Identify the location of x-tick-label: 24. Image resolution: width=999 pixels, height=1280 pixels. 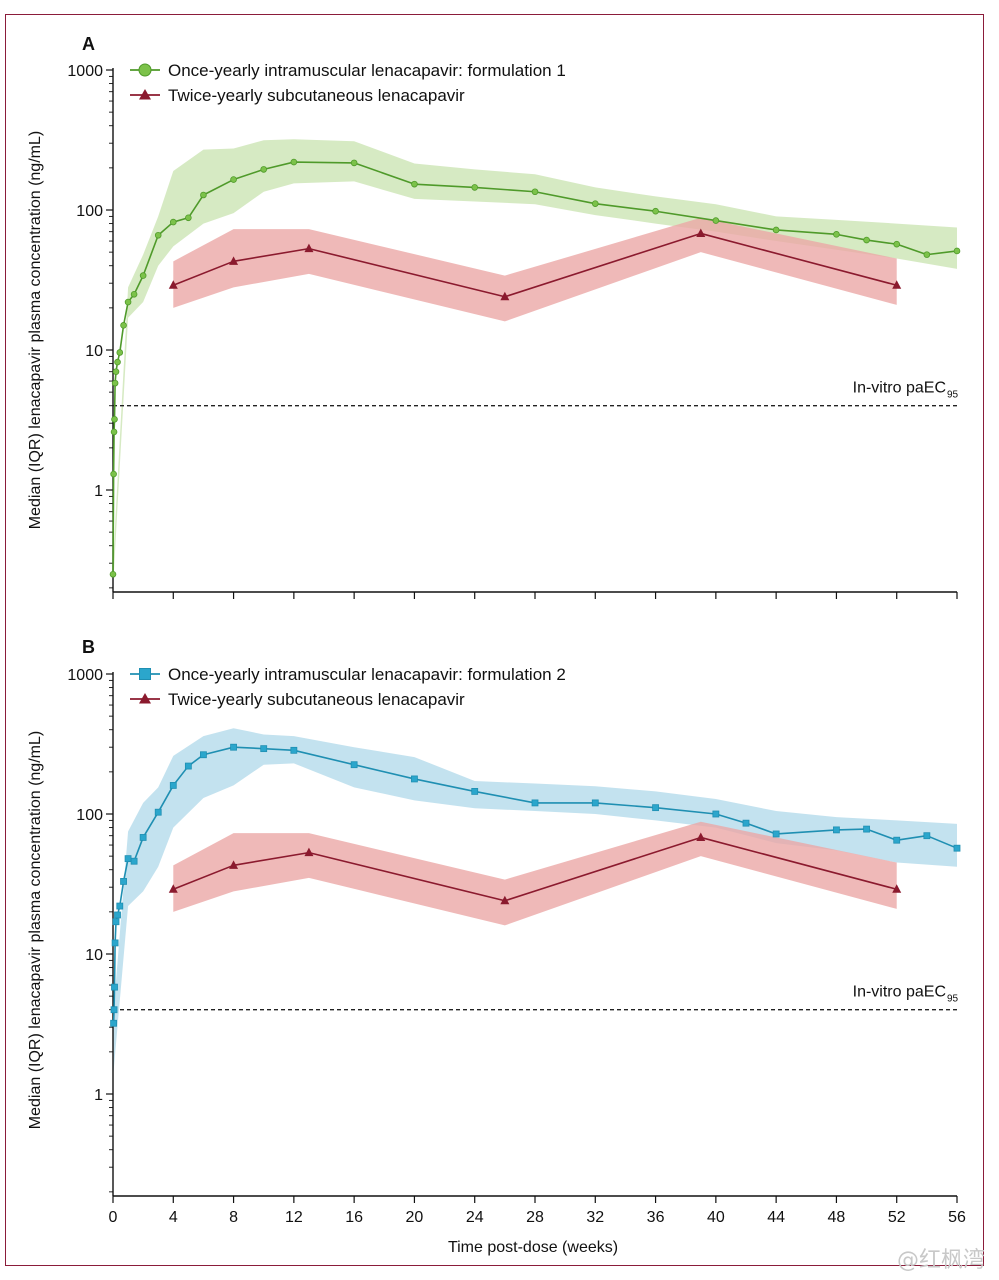
(475, 1217).